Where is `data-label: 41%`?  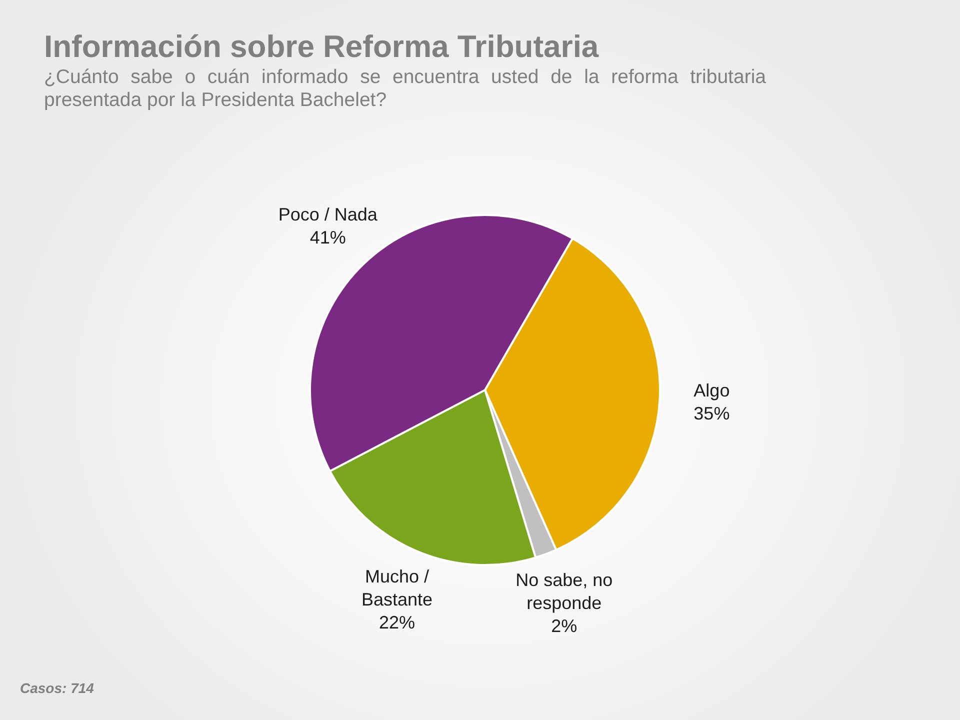 data-label: 41% is located at coordinates (328, 238).